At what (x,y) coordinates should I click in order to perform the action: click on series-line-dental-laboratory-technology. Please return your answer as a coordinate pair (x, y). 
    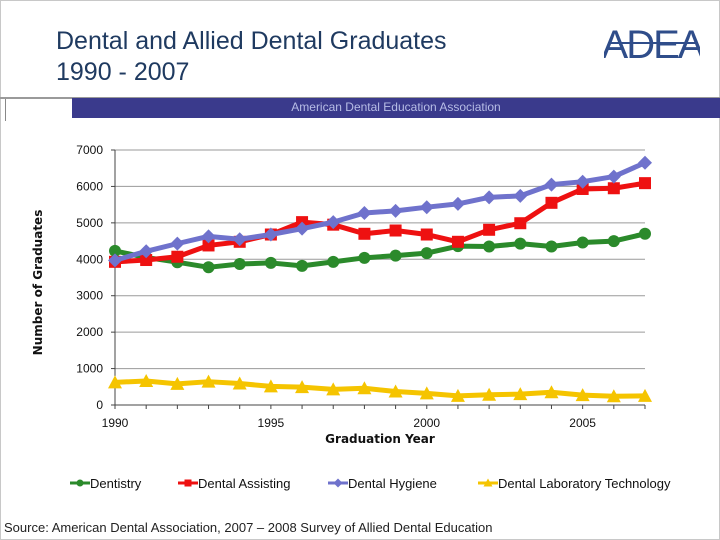
    Looking at the image, I should click on (380, 388).